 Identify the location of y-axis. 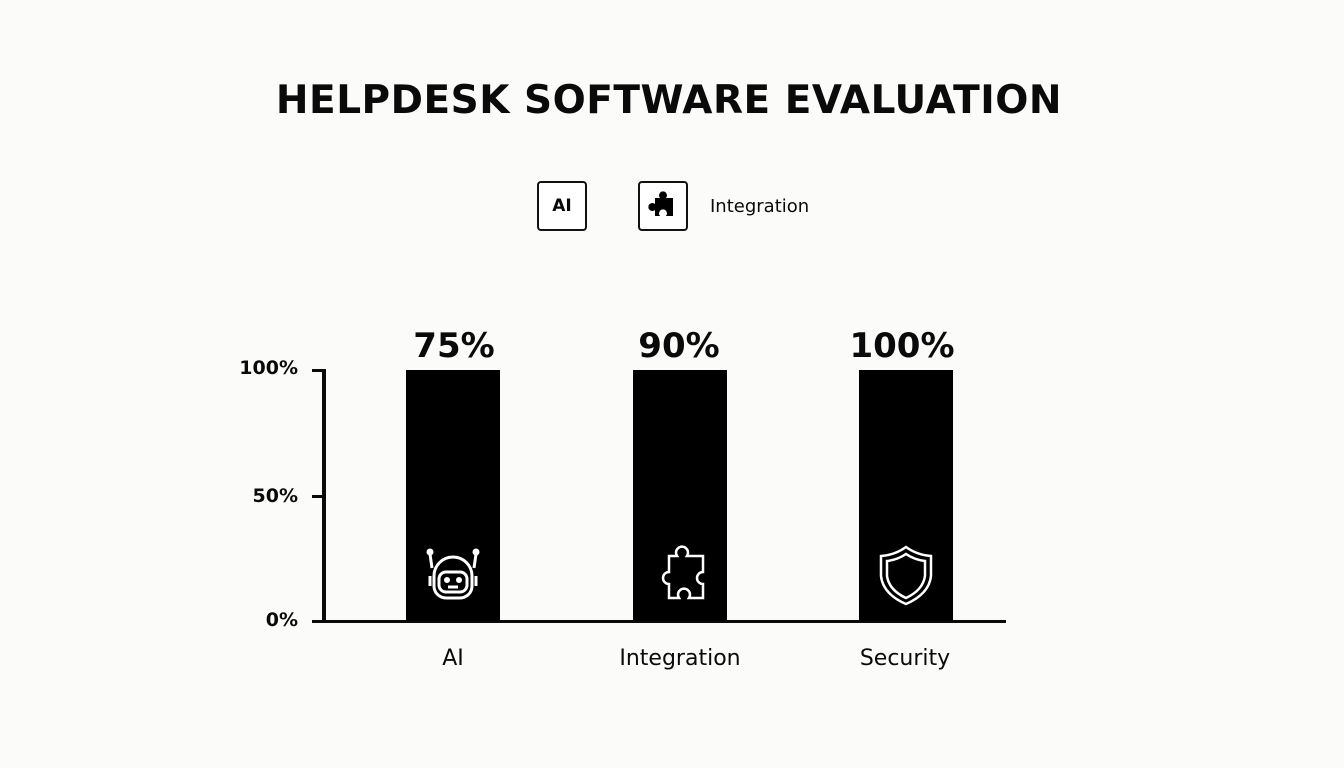
(324, 496).